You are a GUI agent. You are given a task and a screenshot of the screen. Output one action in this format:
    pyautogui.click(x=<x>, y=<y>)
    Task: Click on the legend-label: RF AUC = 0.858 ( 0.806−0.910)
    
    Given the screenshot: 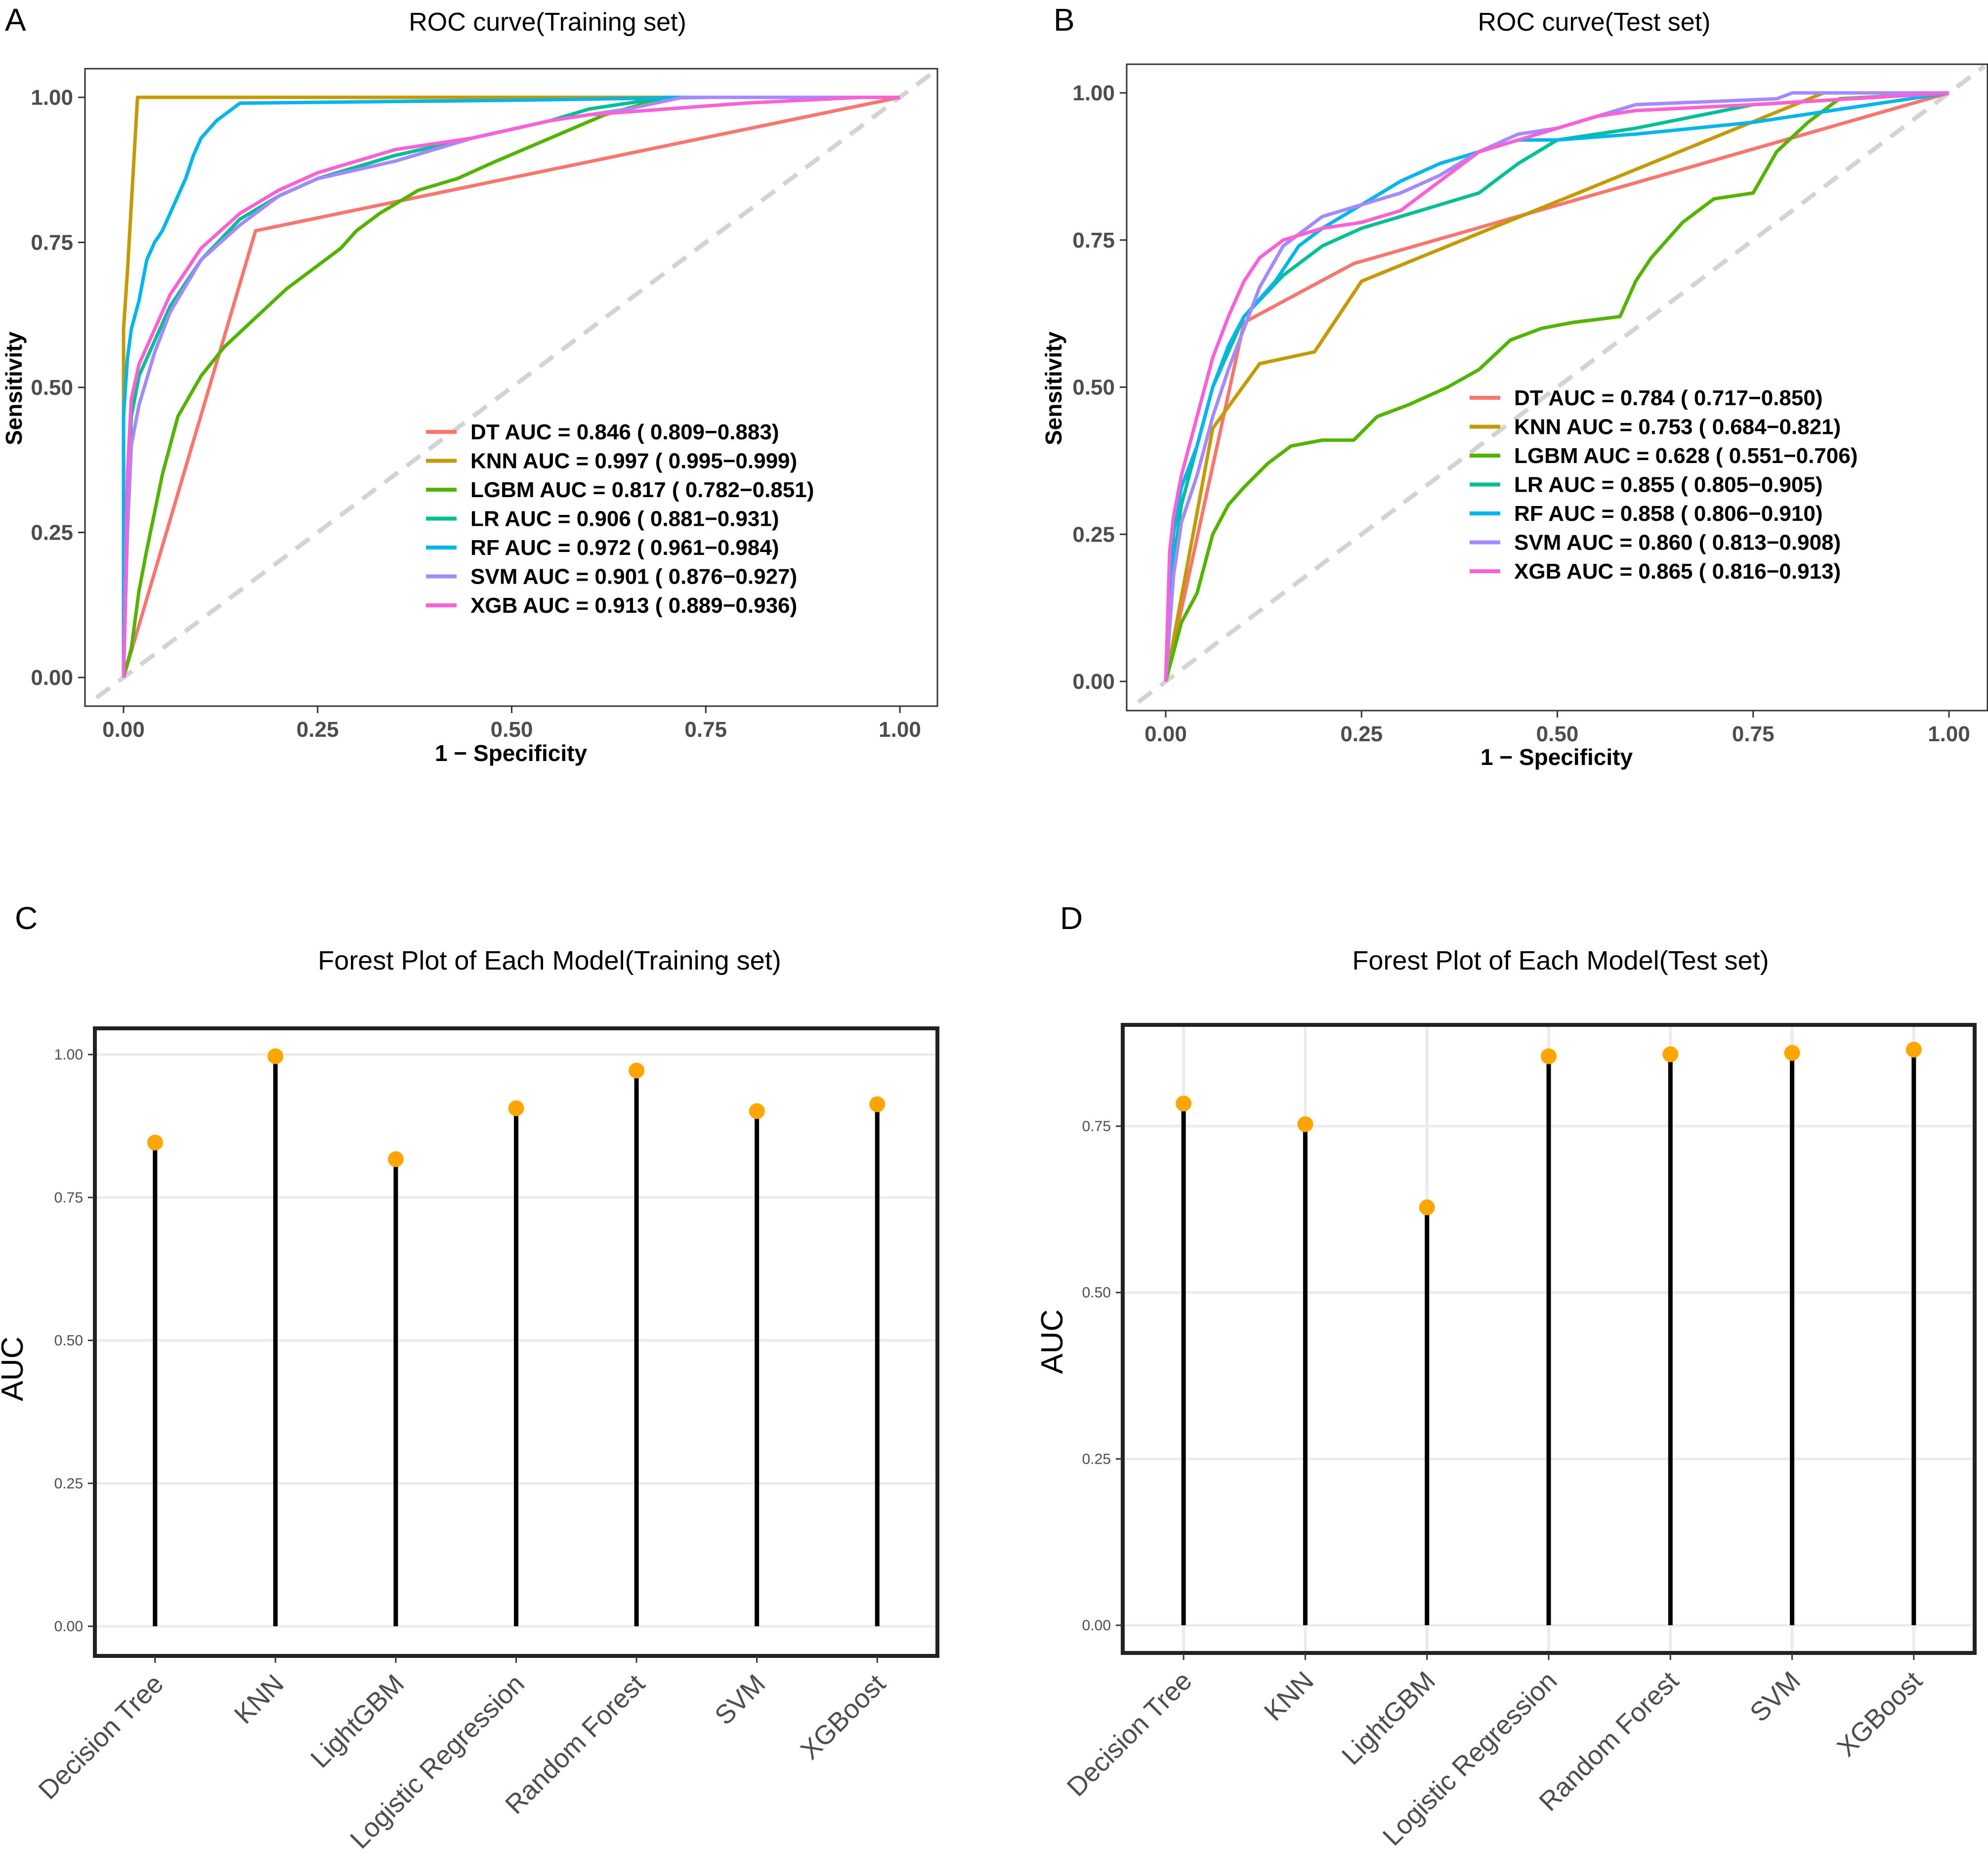 What is the action you would take?
    pyautogui.click(x=1668, y=514)
    